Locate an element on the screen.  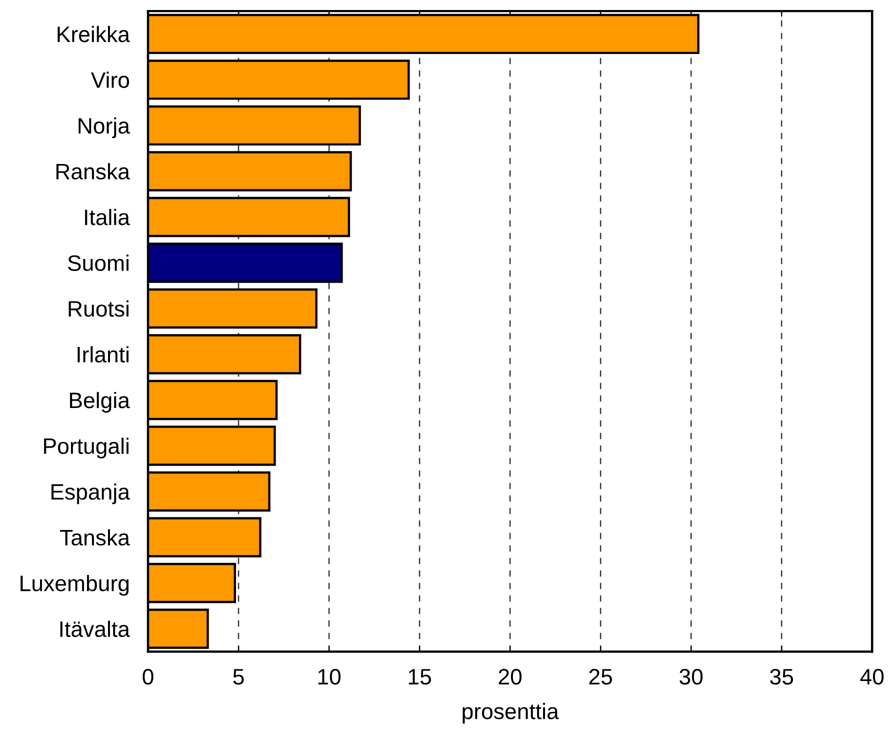
x-tick-label: 15 is located at coordinates (419, 677).